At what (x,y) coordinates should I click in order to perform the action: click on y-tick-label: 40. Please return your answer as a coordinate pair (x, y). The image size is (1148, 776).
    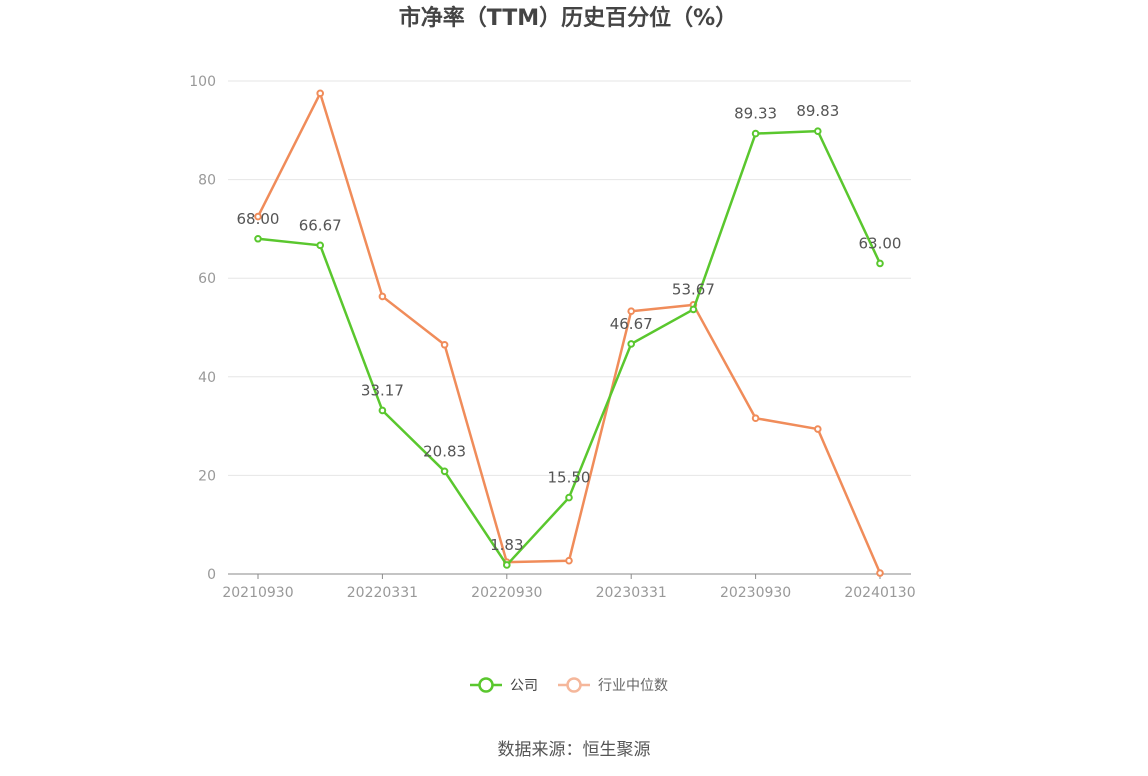
    Looking at the image, I should click on (207, 378).